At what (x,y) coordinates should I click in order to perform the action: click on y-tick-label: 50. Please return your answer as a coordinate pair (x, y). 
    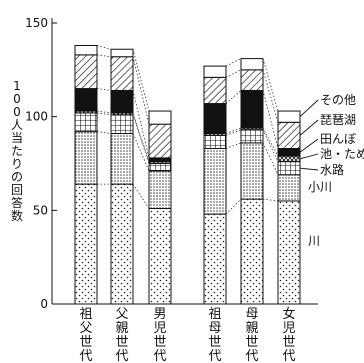
    Looking at the image, I should click on (40, 210).